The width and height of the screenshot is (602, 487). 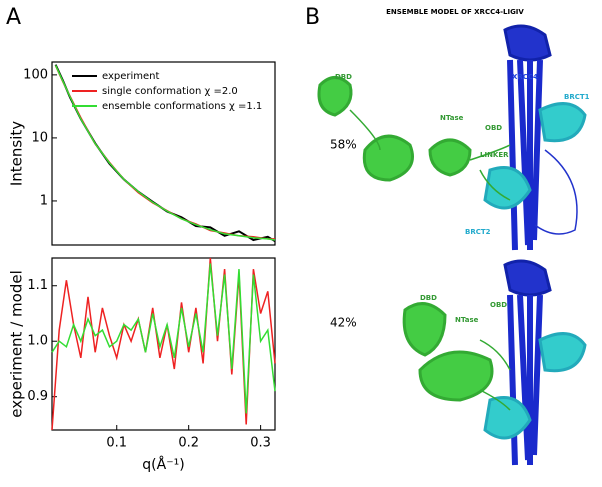 What do you see at coordinates (312, 17) in the screenshot?
I see `panel-label: B` at bounding box center [312, 17].